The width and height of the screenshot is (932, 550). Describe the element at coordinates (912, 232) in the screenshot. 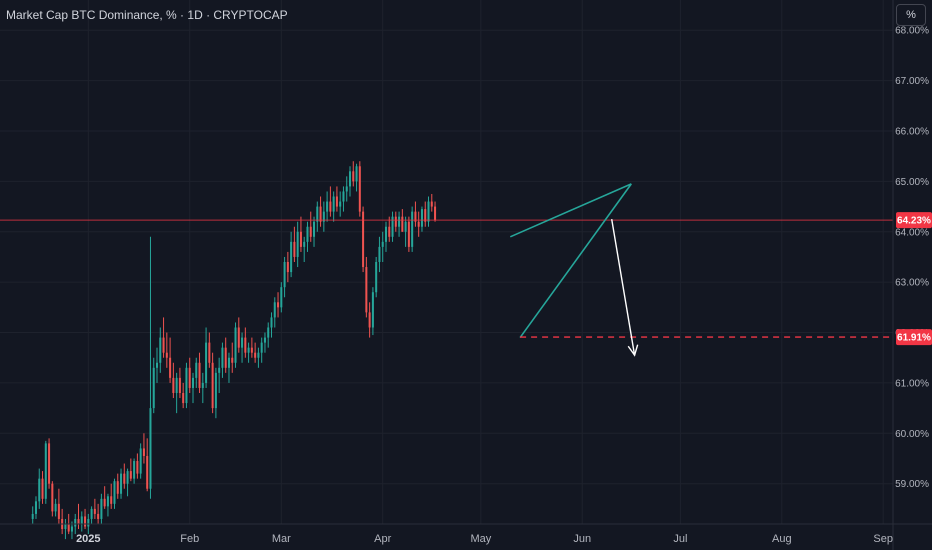

I see `y-tick-label: 64.00%` at that location.